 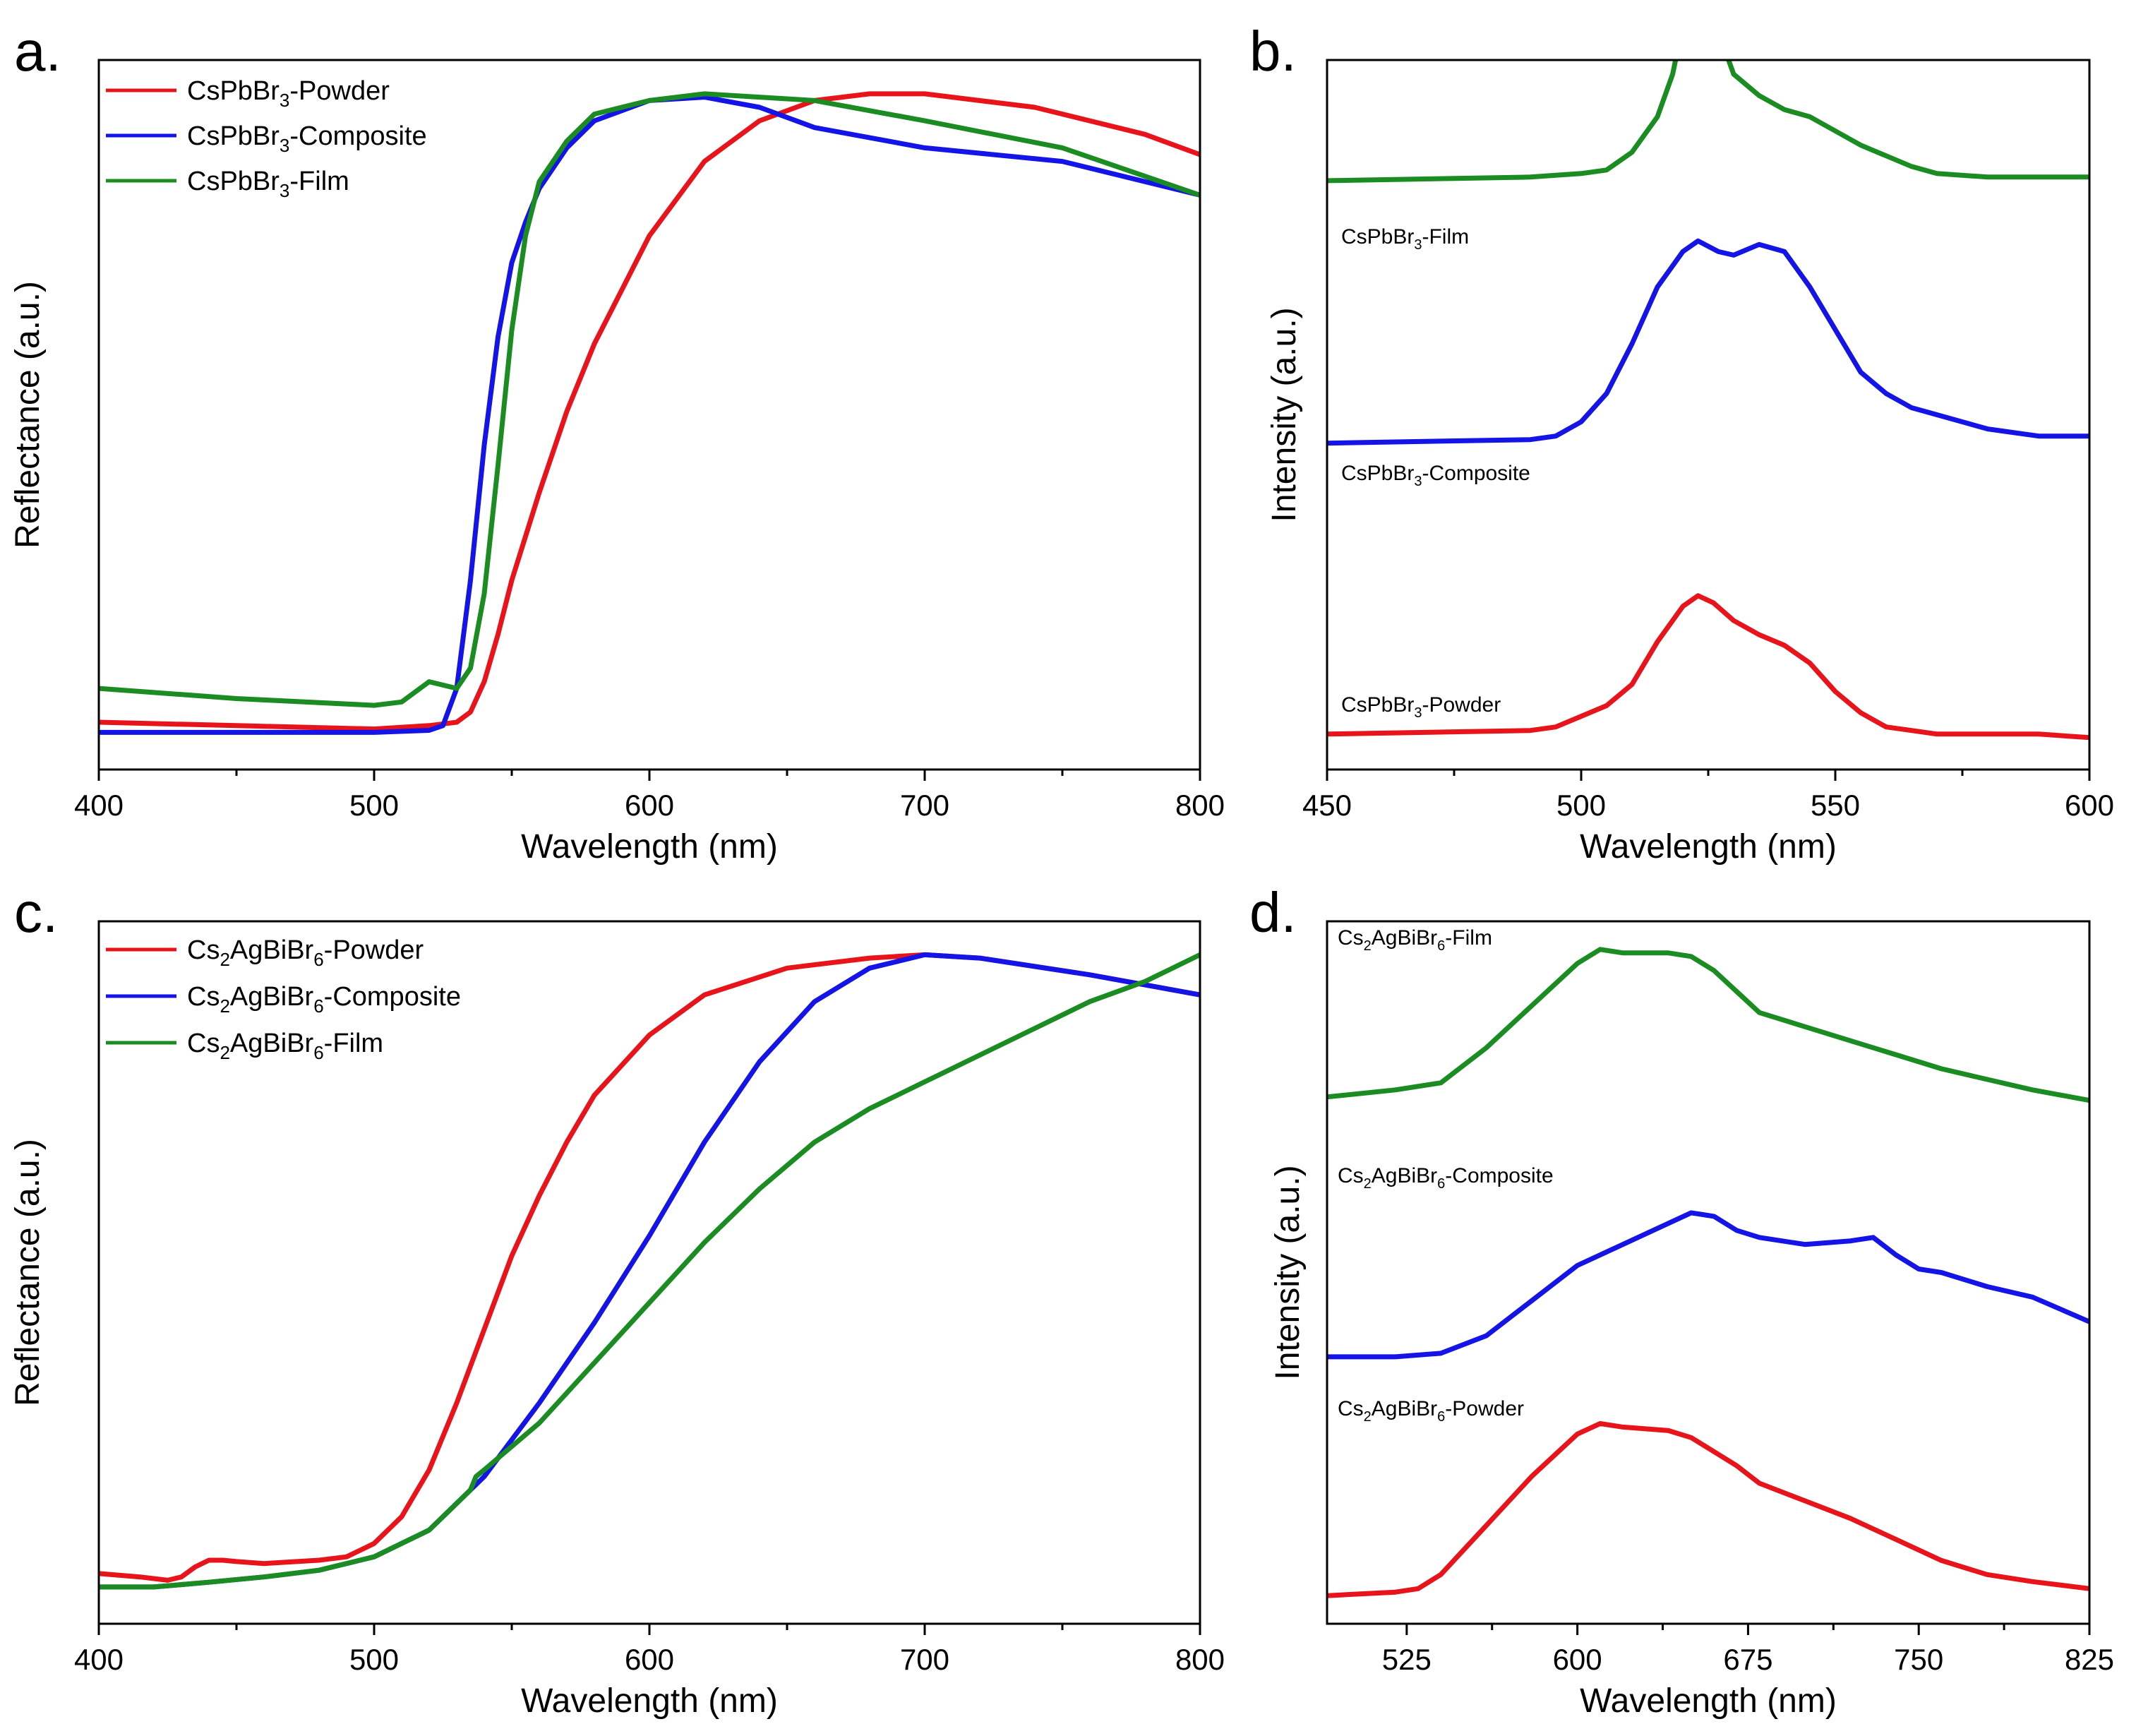 What do you see at coordinates (1415, 940) in the screenshot?
I see `curve-label: Cs2AgBiBr6-Film` at bounding box center [1415, 940].